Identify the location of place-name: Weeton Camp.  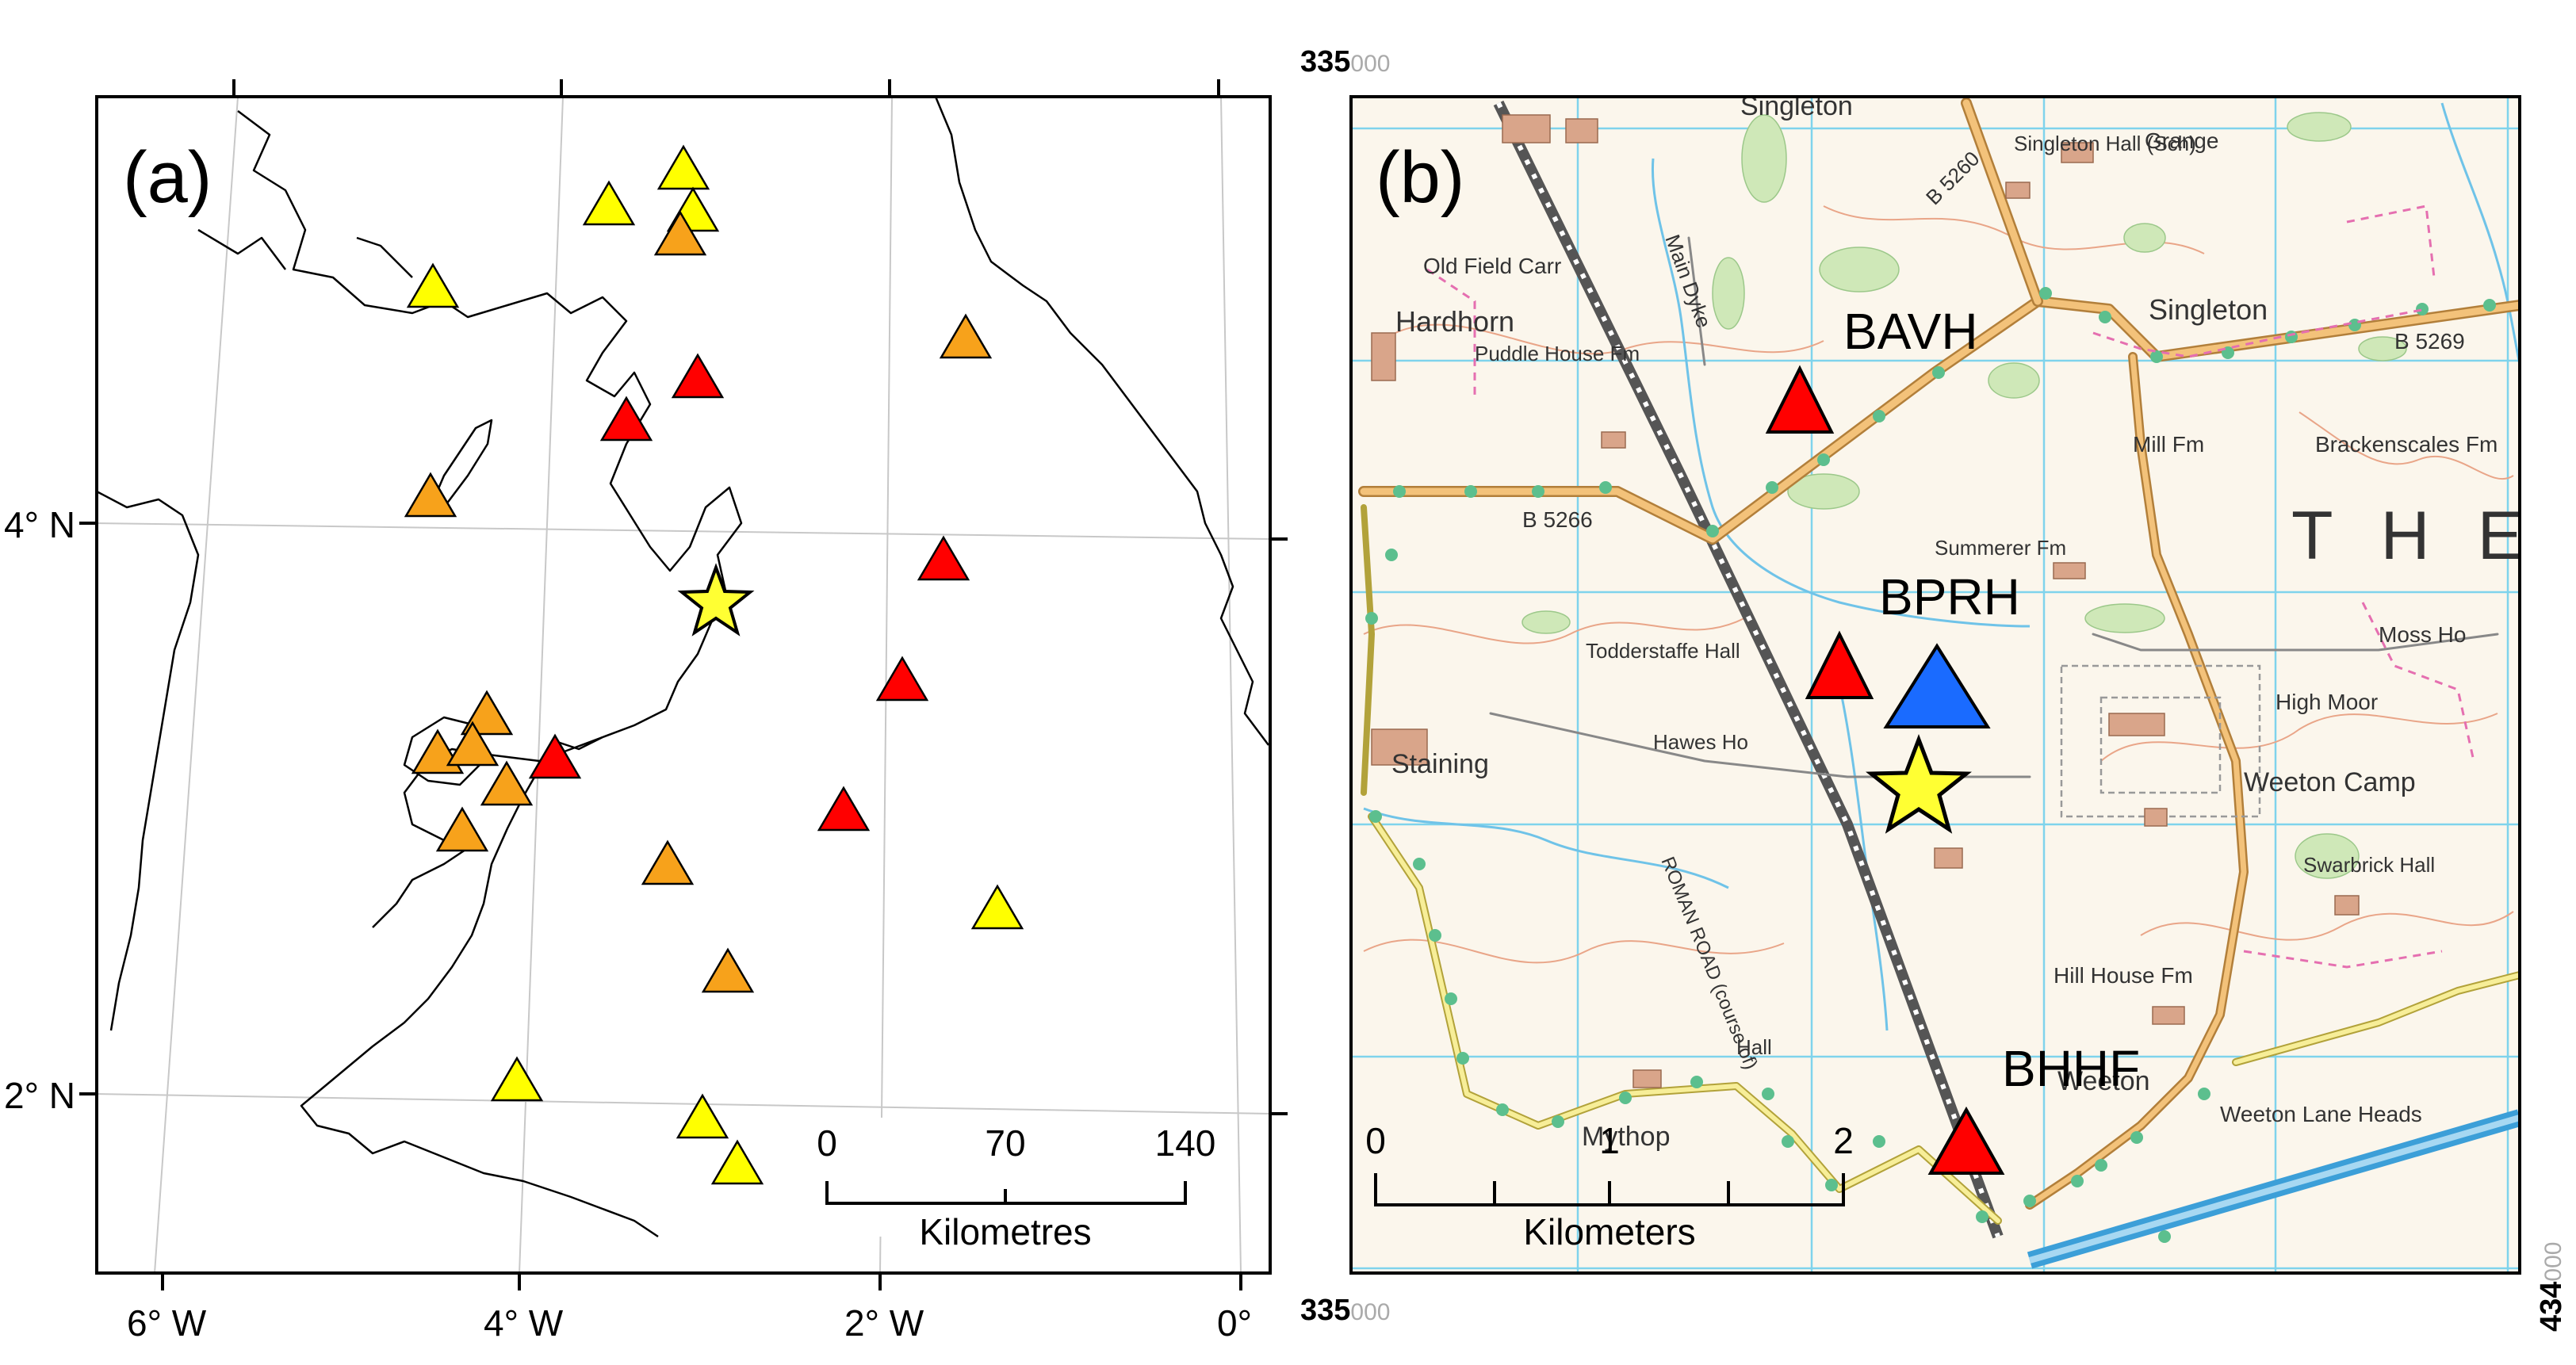
(2330, 782).